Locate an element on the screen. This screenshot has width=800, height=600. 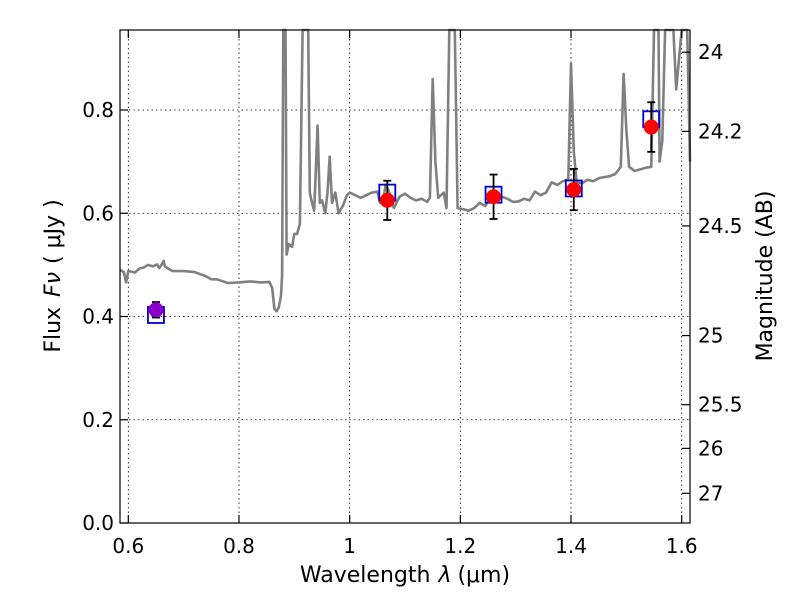
x-axis-label-symbol: λ is located at coordinates (444, 575).